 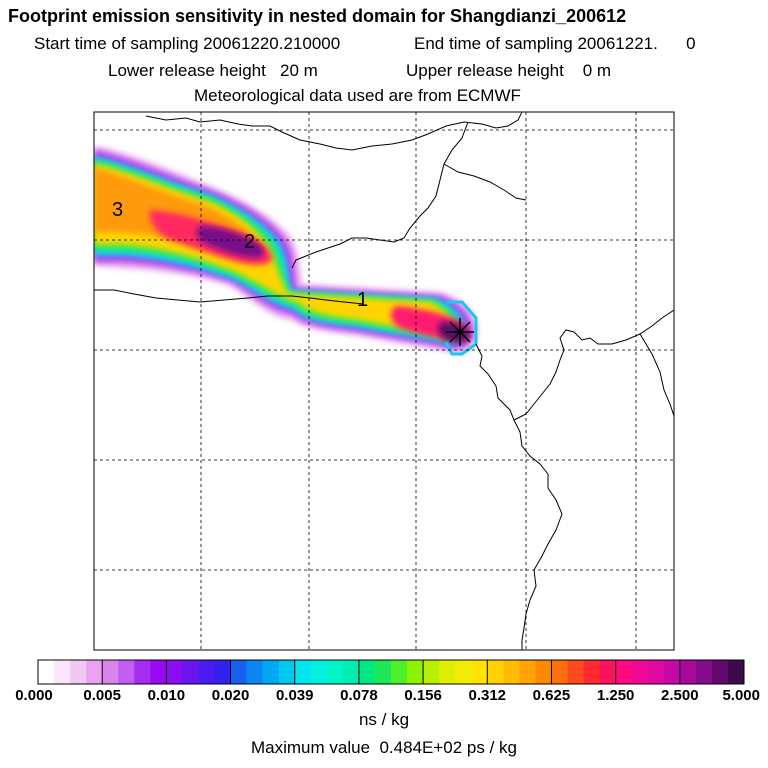 What do you see at coordinates (334, 131) in the screenshot?
I see `border-north` at bounding box center [334, 131].